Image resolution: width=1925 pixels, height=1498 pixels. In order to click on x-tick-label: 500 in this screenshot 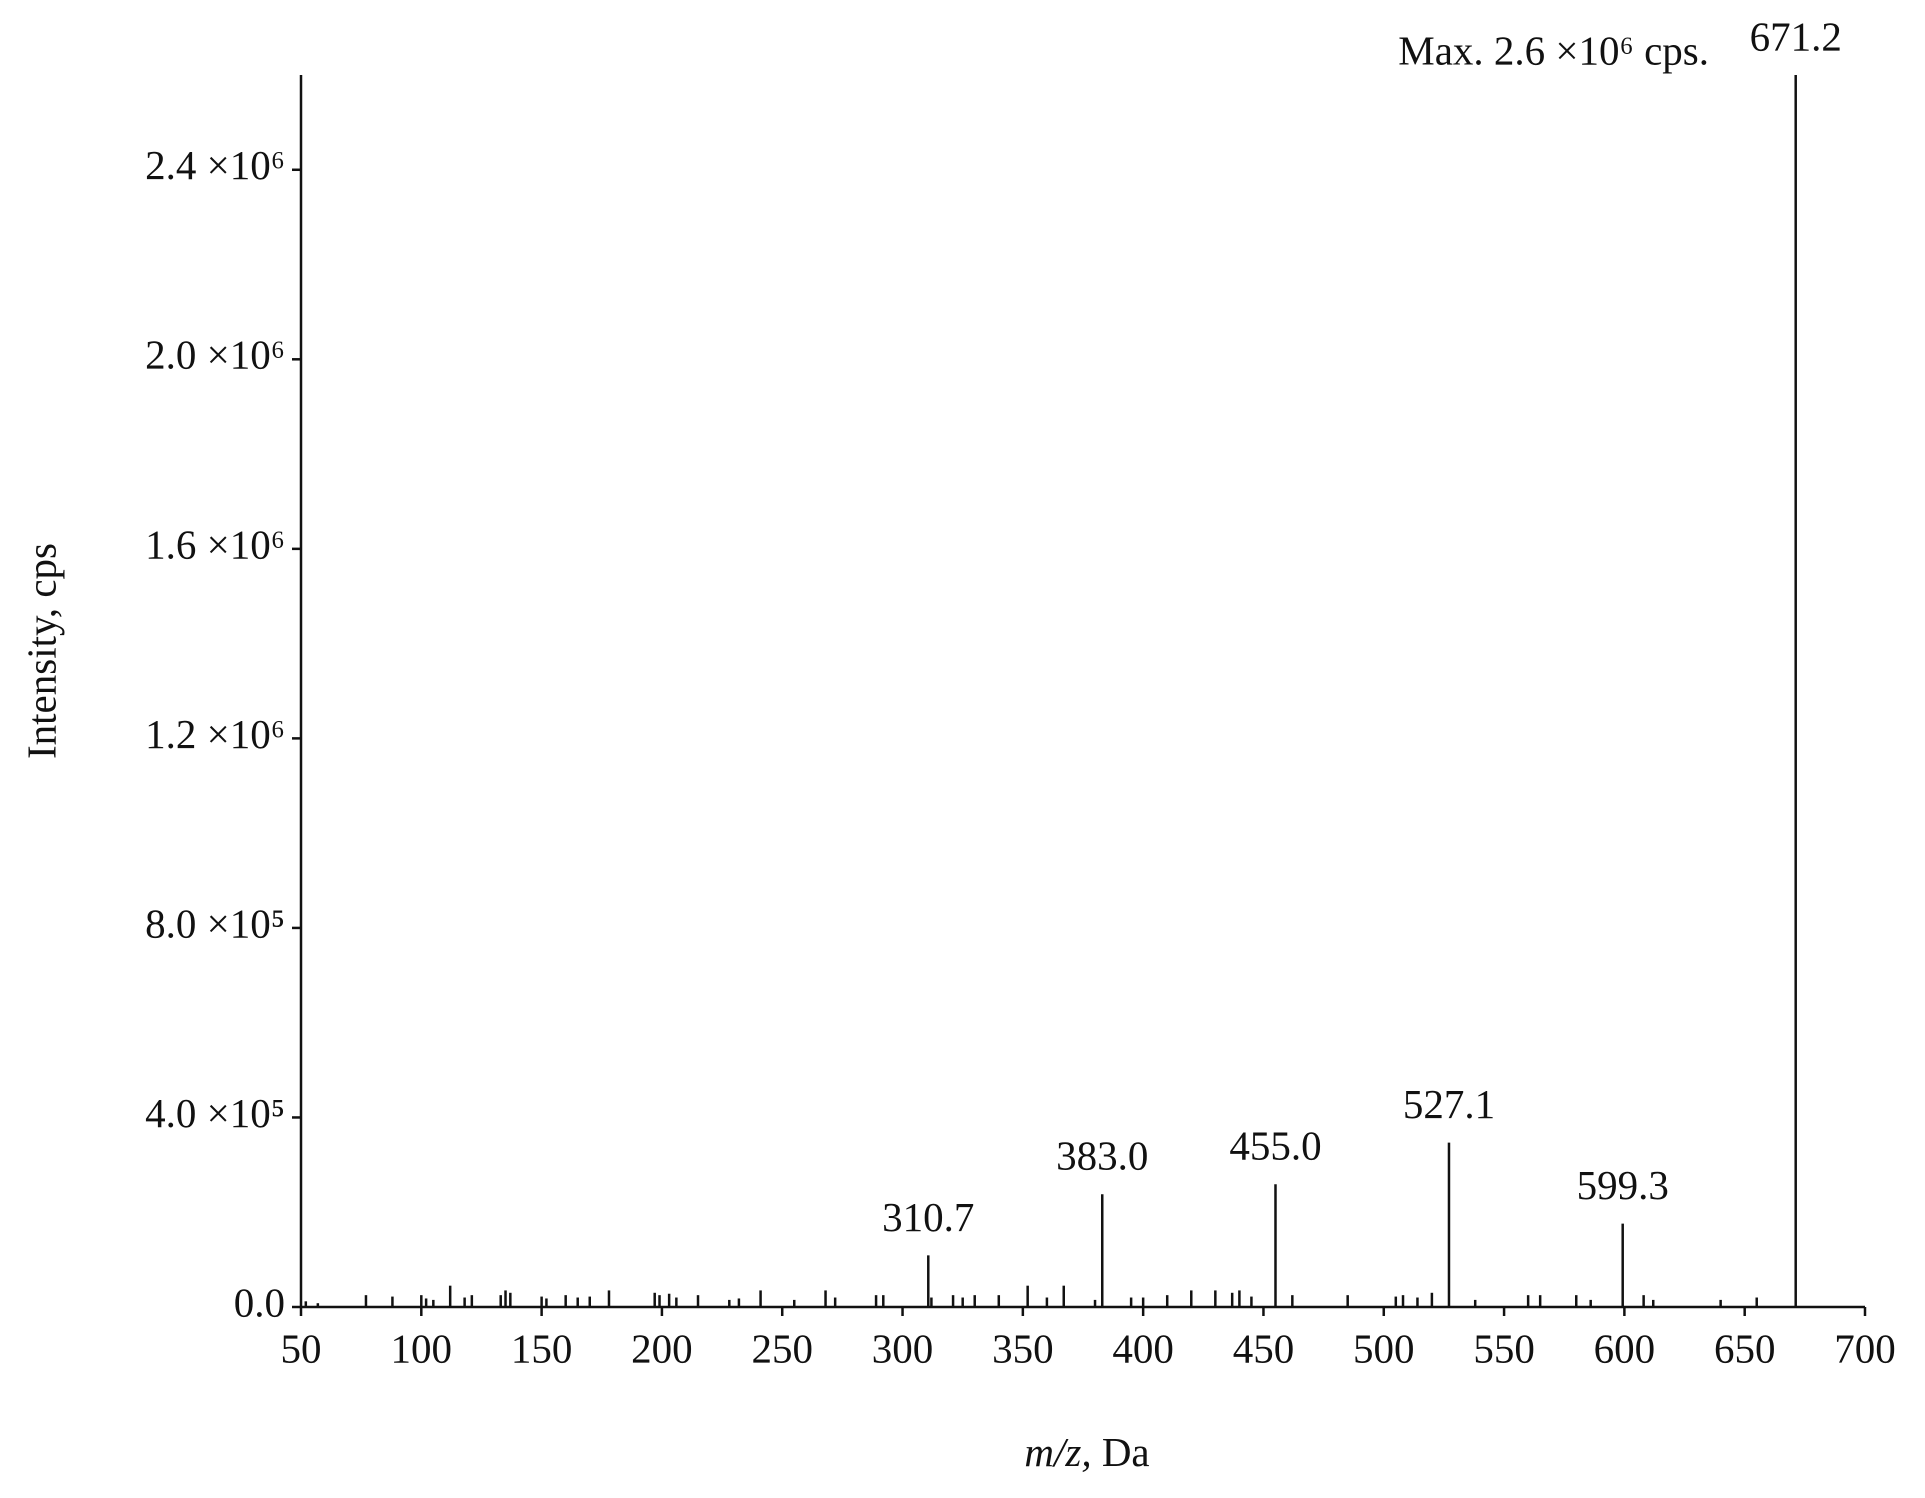, I will do `click(1384, 1348)`.